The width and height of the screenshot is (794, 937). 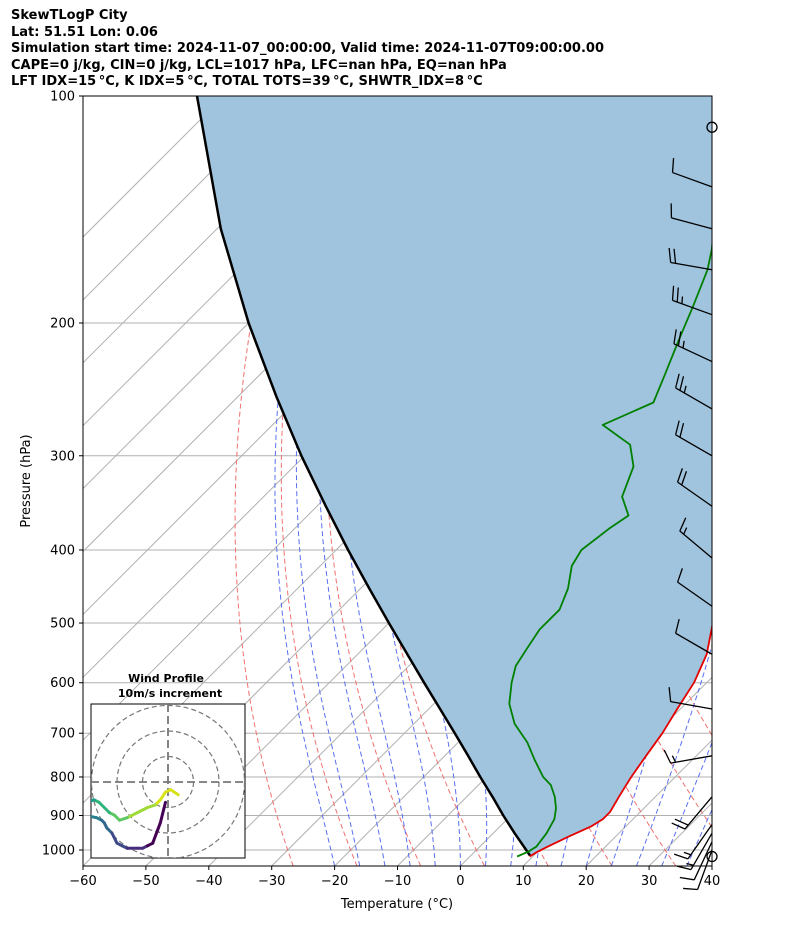 What do you see at coordinates (620, 740) in the screenshot?
I see `temperature-line` at bounding box center [620, 740].